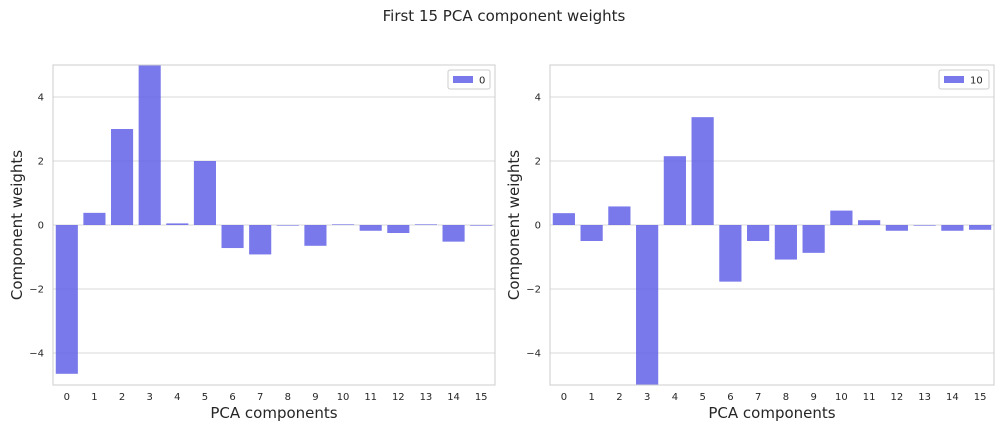  What do you see at coordinates (482, 81) in the screenshot?
I see `legend-entry: 0` at bounding box center [482, 81].